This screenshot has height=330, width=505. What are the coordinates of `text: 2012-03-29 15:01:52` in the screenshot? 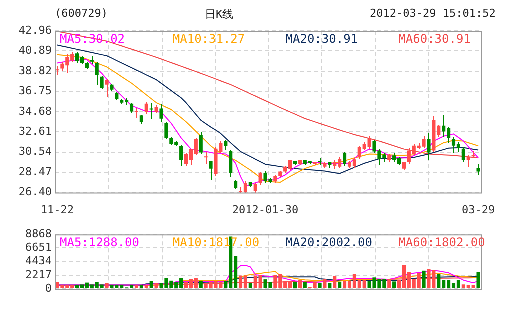 It's located at (433, 13).